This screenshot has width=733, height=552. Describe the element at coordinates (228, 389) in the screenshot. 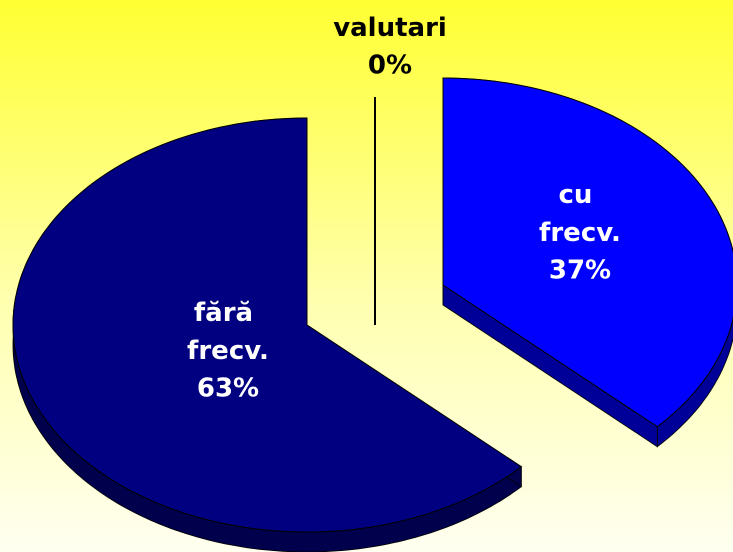

I see `slice-value-label: 63%` at that location.